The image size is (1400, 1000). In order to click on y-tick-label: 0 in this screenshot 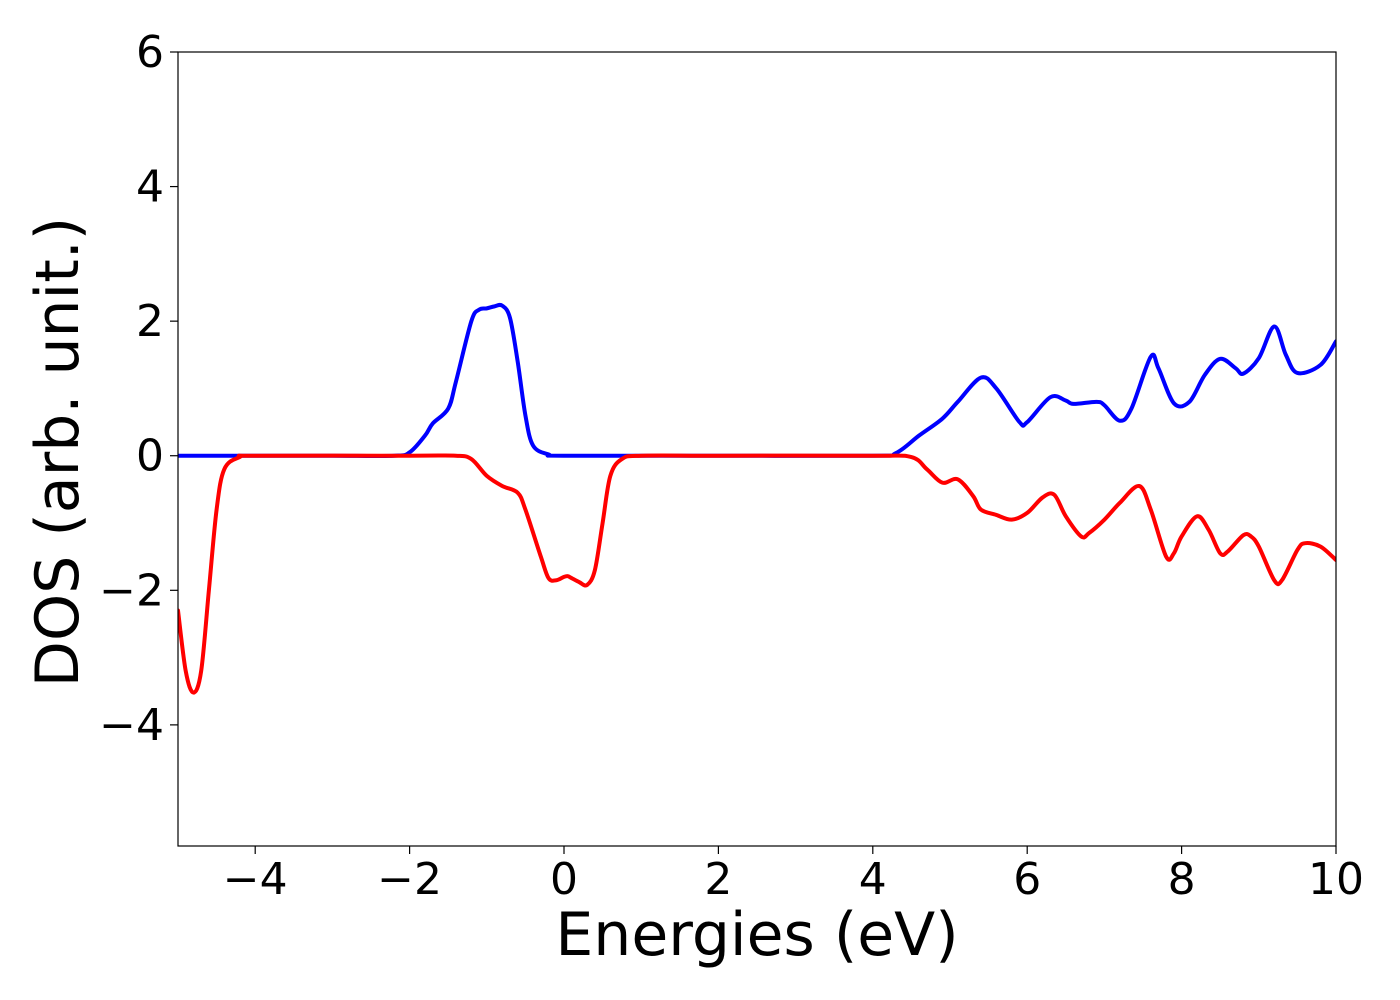, I will do `click(150, 456)`.